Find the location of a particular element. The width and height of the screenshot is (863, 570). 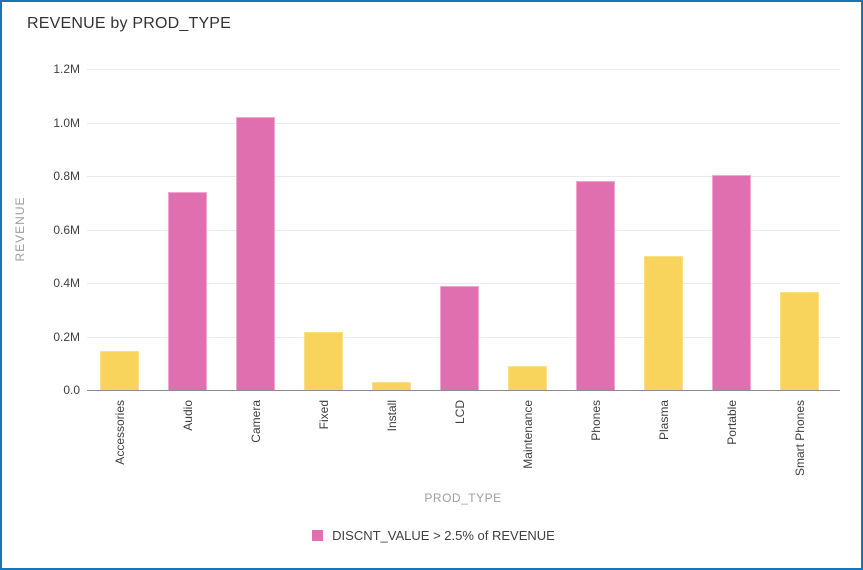

x-axis-tick-label: Fixed is located at coordinates (323, 415).